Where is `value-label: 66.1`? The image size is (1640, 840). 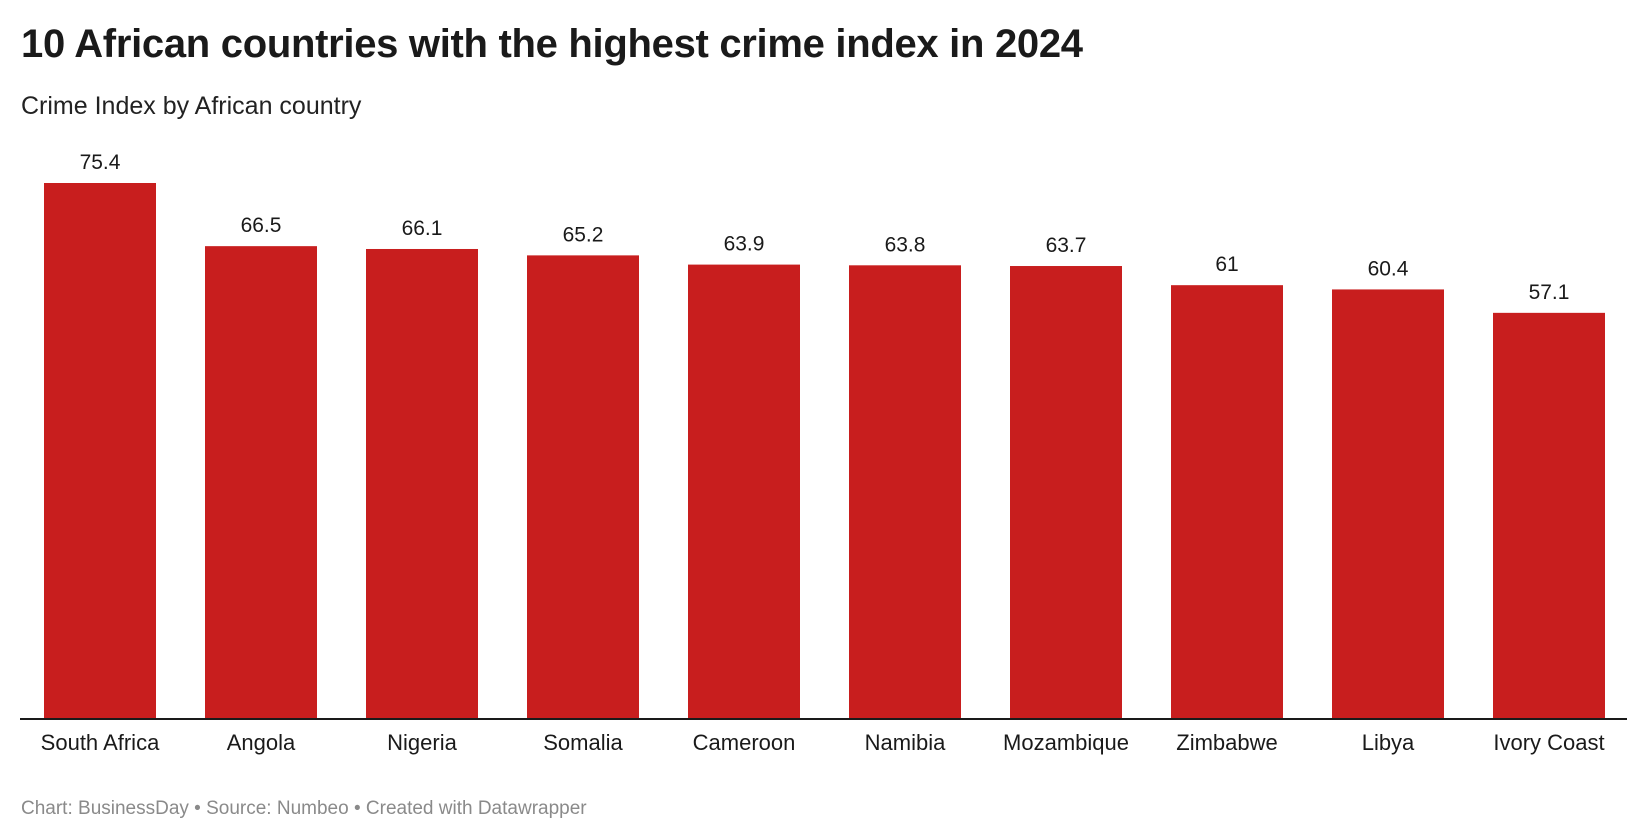
value-label: 66.1 is located at coordinates (422, 228).